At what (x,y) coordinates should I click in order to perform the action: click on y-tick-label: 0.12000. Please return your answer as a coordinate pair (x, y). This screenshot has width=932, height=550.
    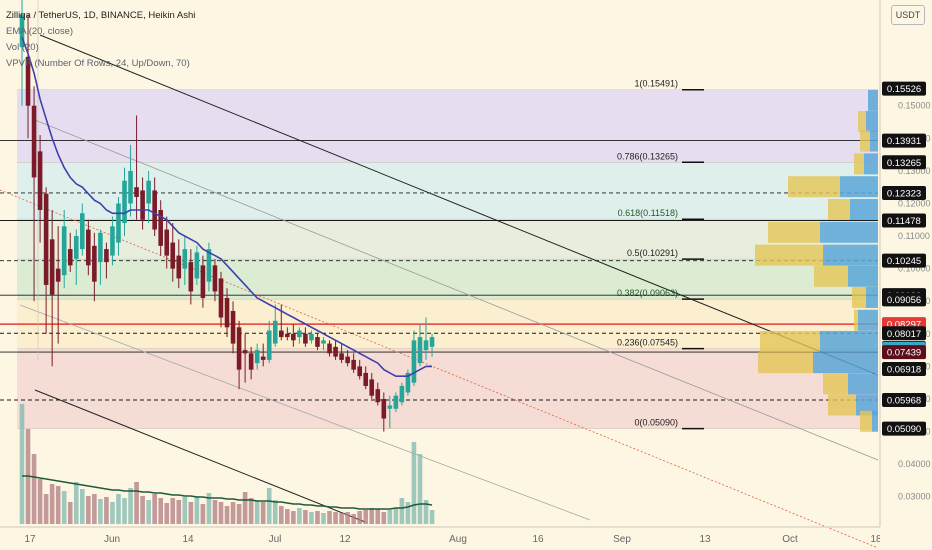
    Looking at the image, I should click on (914, 203).